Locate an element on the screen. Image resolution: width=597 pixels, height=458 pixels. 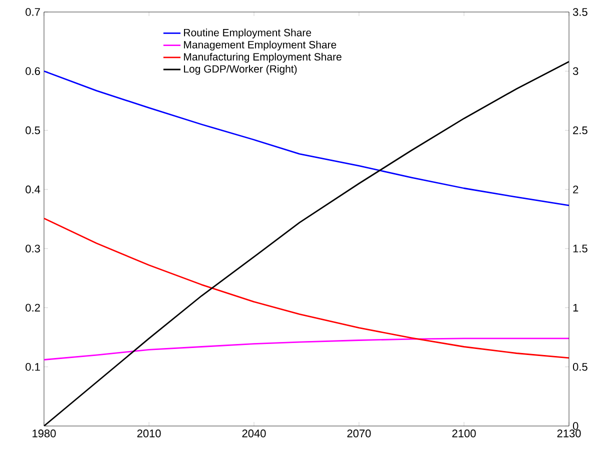
legend-label: Log GDP/Worker (Right) is located at coordinates (240, 69).